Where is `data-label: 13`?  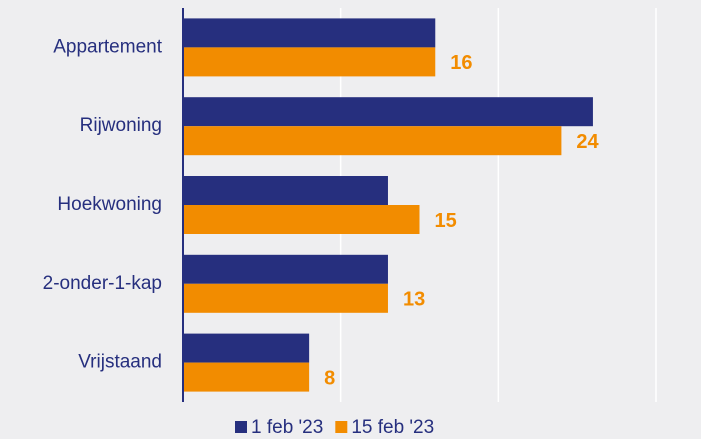 data-label: 13 is located at coordinates (414, 300).